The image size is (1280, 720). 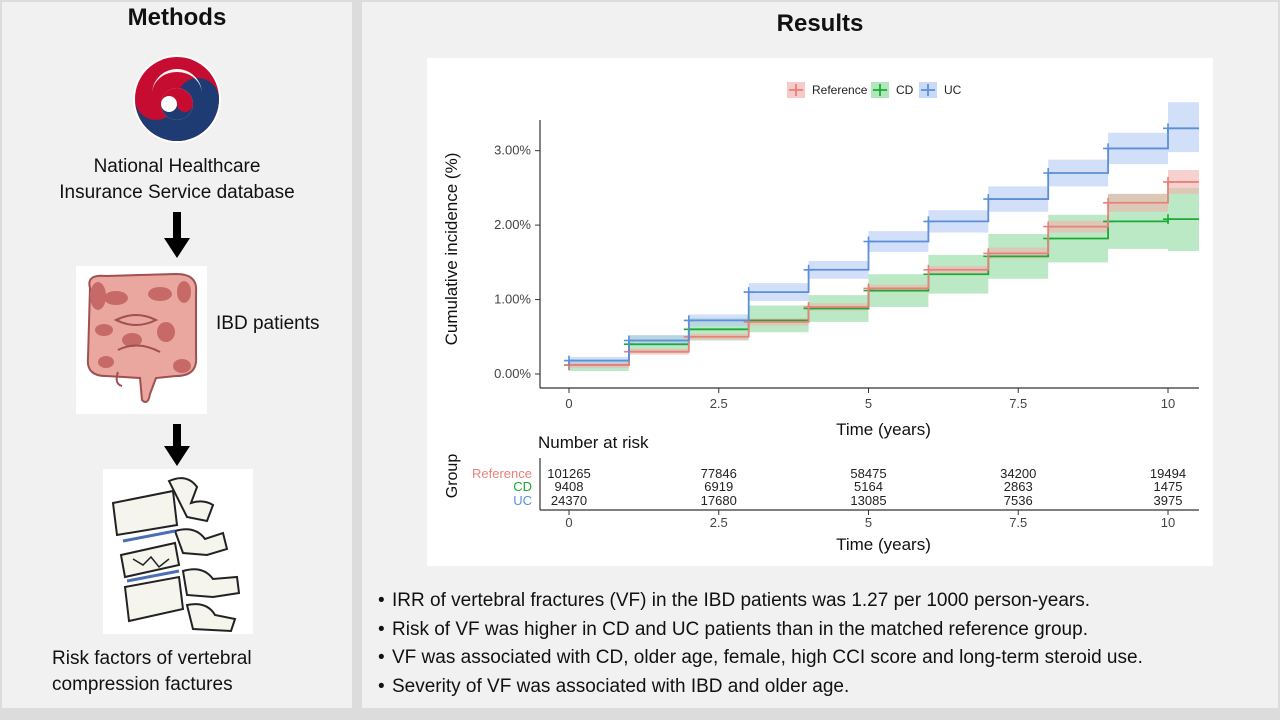 I want to click on methods-title: Methods, so click(x=177, y=17).